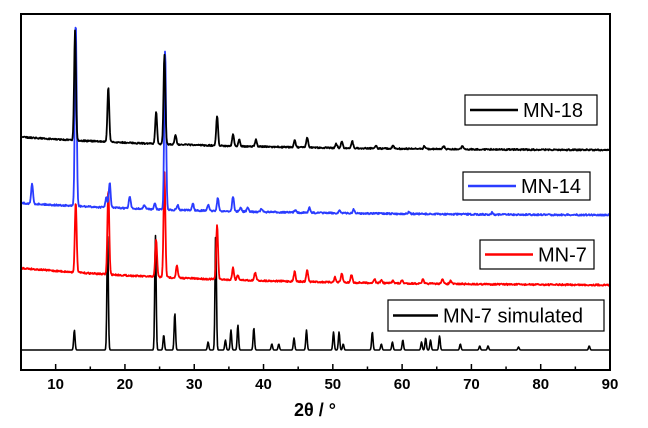 This screenshot has height=428, width=648. What do you see at coordinates (263, 384) in the screenshot?
I see `x-tick-label: 40` at bounding box center [263, 384].